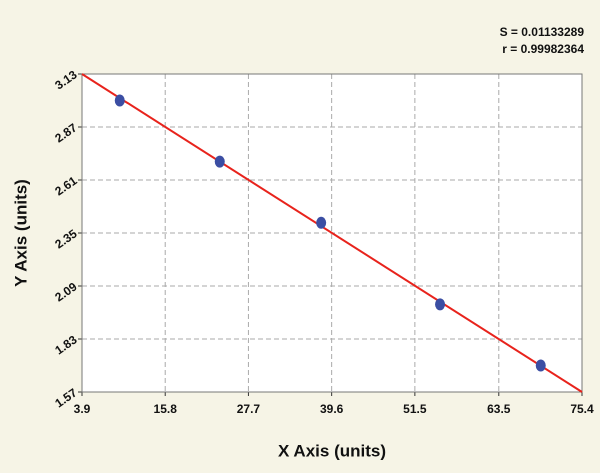 This screenshot has width=600, height=473. Describe the element at coordinates (582, 409) in the screenshot. I see `x-tick-label: 75.4` at that location.